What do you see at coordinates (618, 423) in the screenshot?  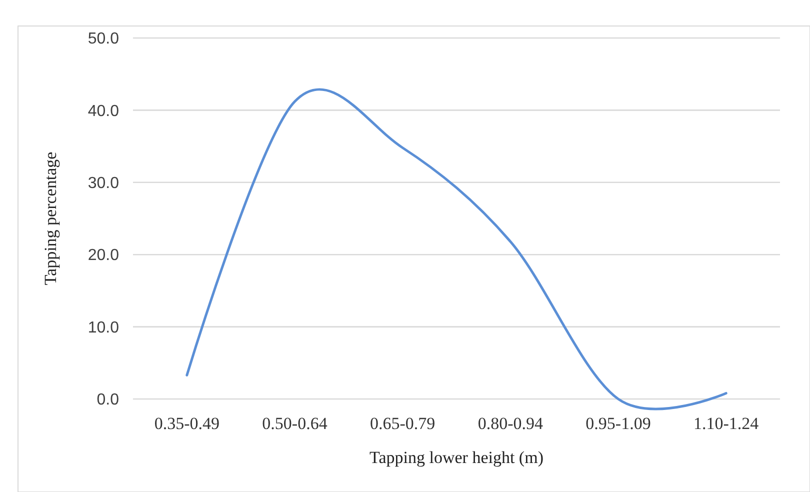 I see `x-tick-label: 0.95-1.09` at bounding box center [618, 423].